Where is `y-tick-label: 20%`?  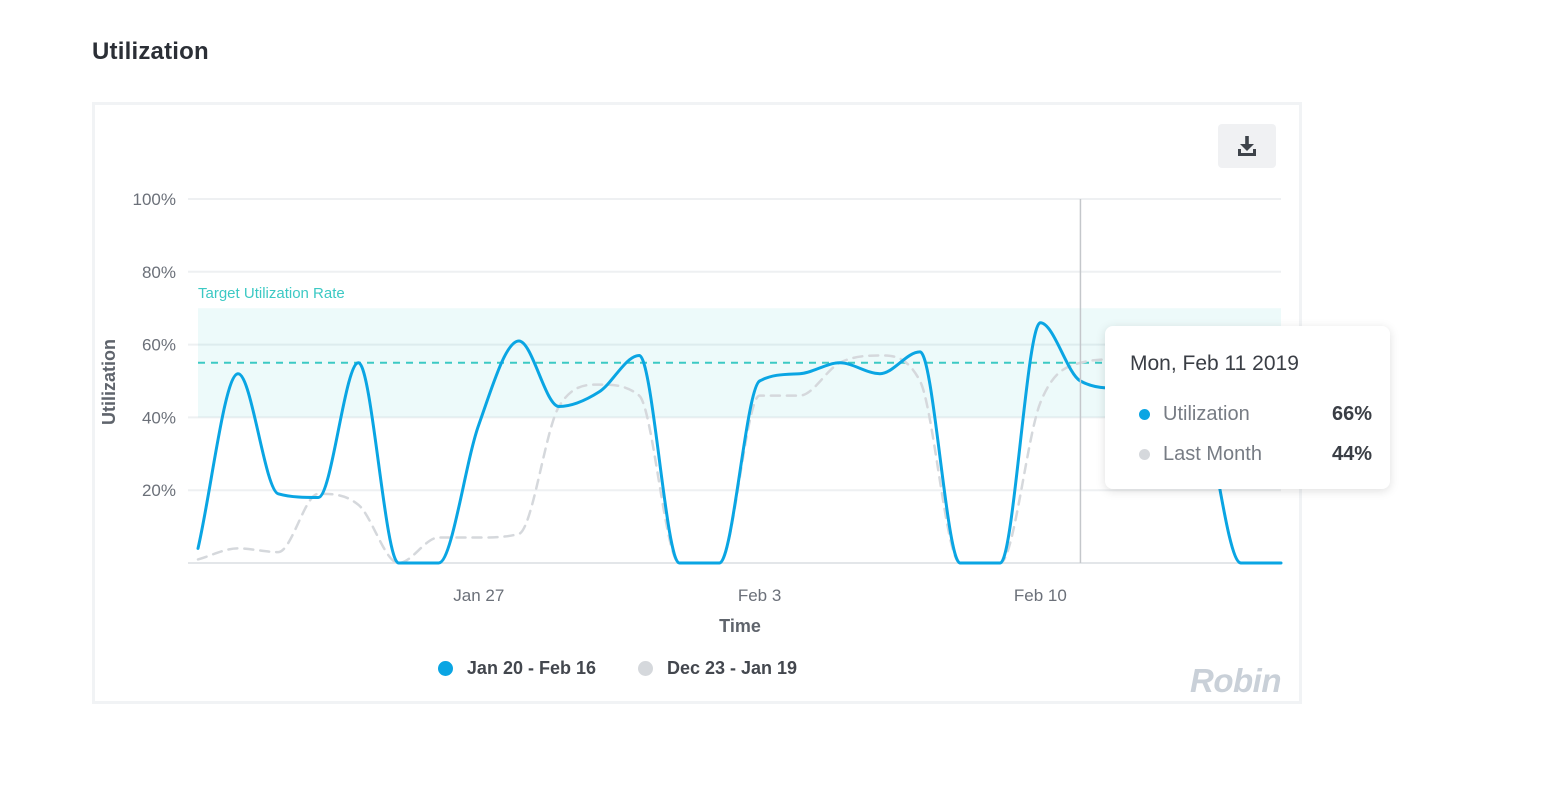
y-tick-label: 20% is located at coordinates (159, 490).